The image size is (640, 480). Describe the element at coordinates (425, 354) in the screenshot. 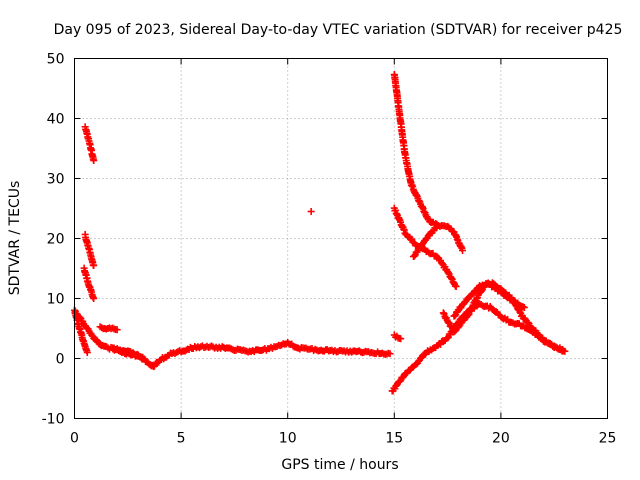

I see `data-point-arc-rise-peak-fall` at that location.